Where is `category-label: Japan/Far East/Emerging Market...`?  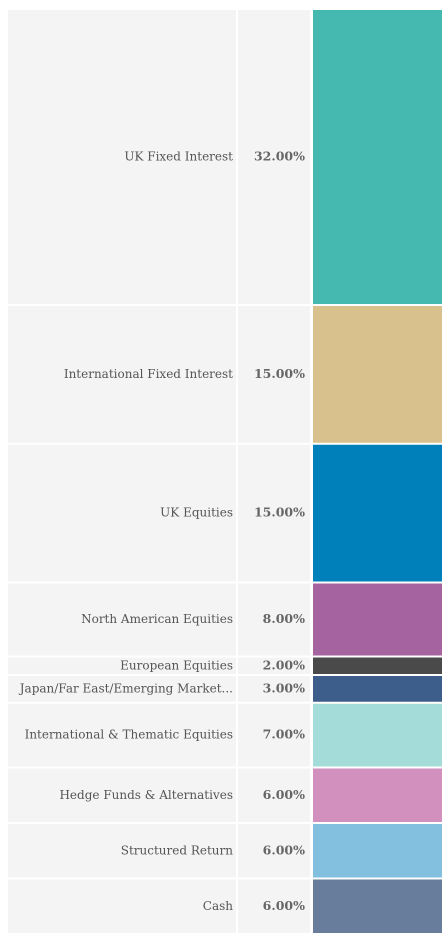 category-label: Japan/Far East/Emerging Market... is located at coordinates (125, 688).